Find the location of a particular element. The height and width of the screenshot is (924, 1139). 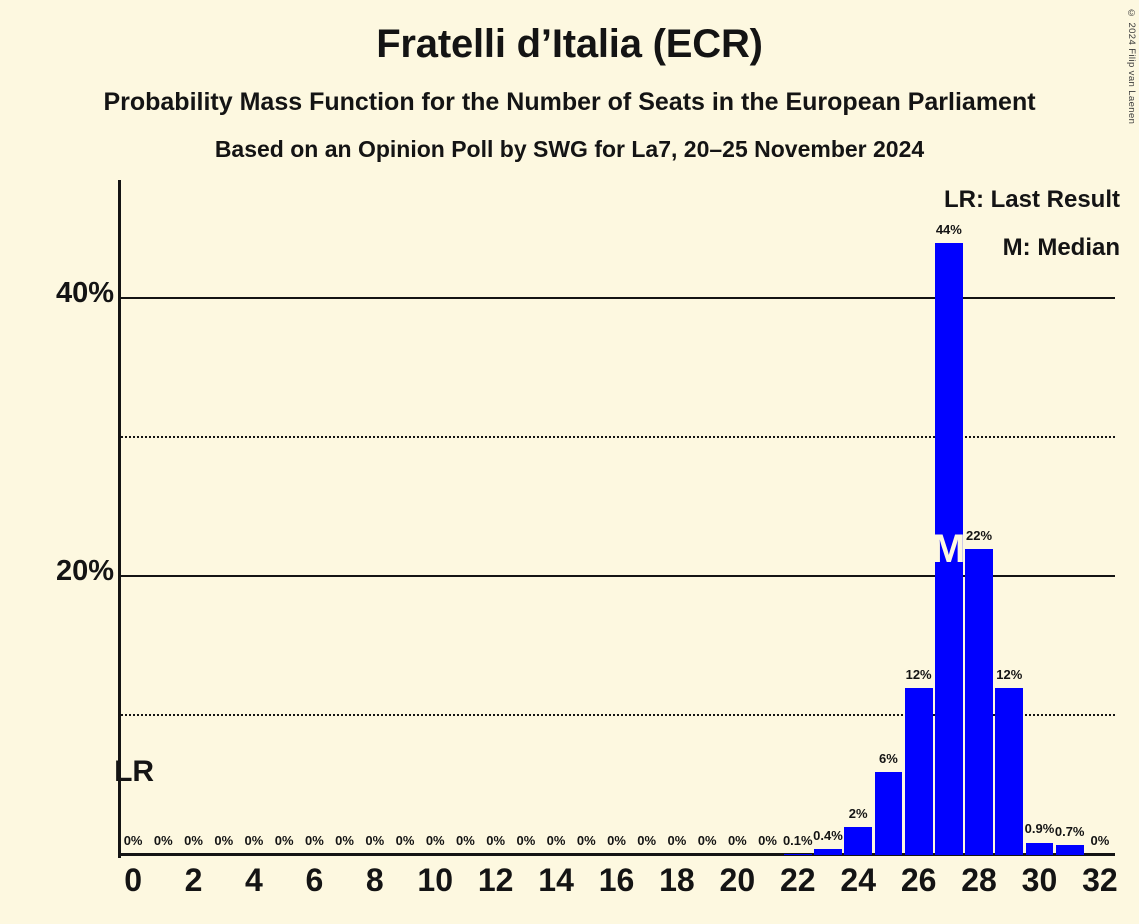

bar-value-label-seat-11: 0% is located at coordinates (465, 840).